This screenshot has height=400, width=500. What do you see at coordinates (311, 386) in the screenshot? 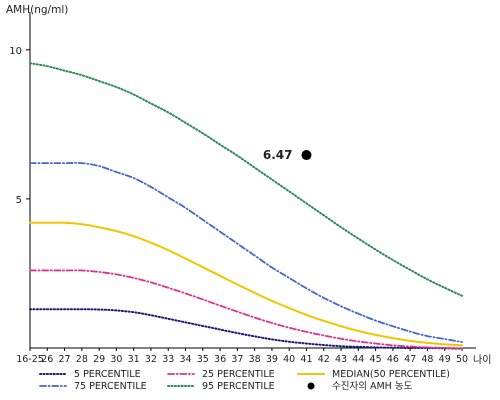
I see `legend-swatch-patient-point` at bounding box center [311, 386].